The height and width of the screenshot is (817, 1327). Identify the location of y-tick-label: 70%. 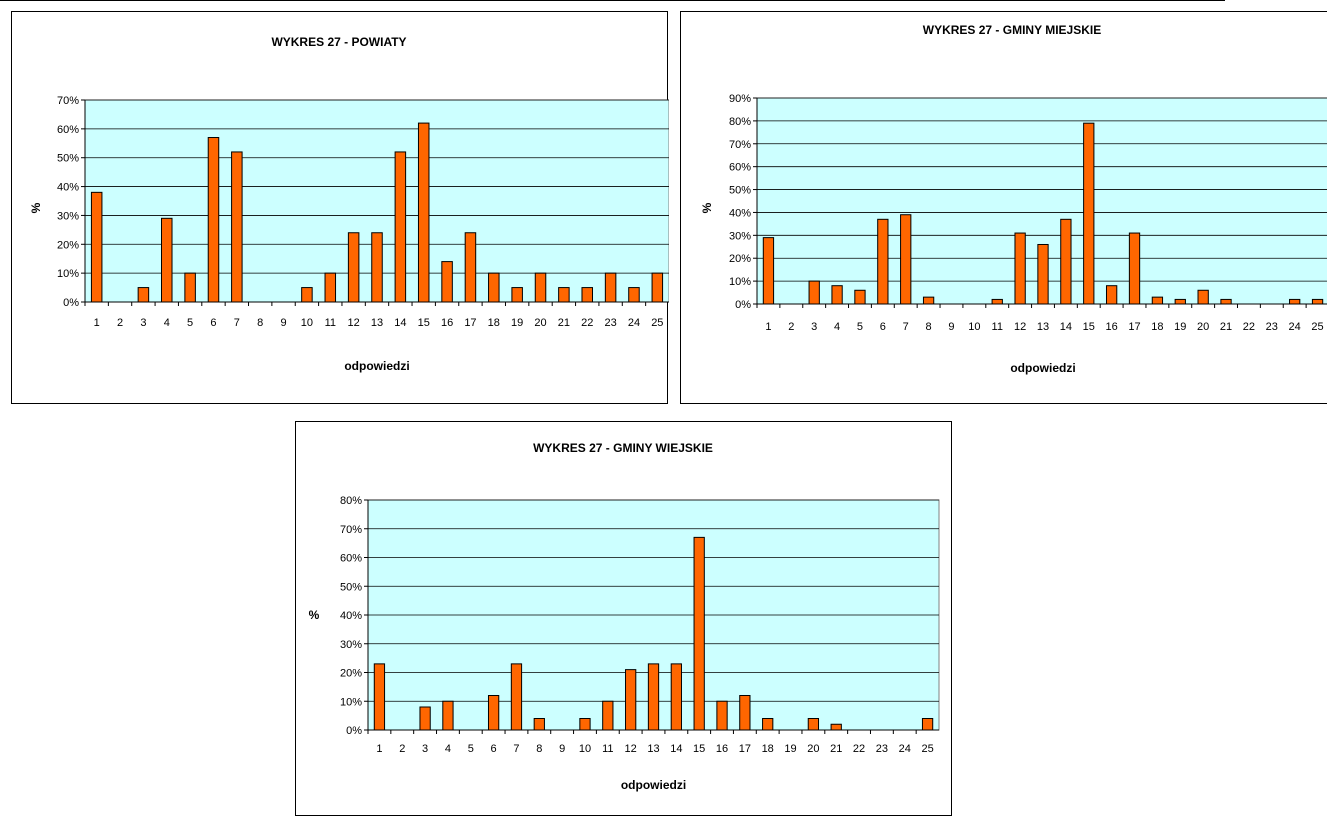
(68, 101).